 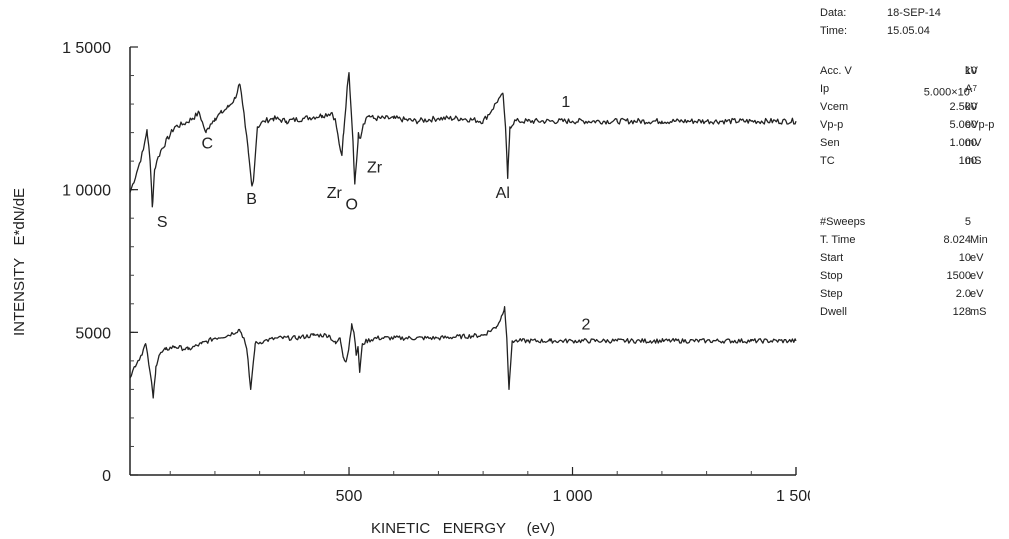 I want to click on peak-label: B, so click(x=251, y=199).